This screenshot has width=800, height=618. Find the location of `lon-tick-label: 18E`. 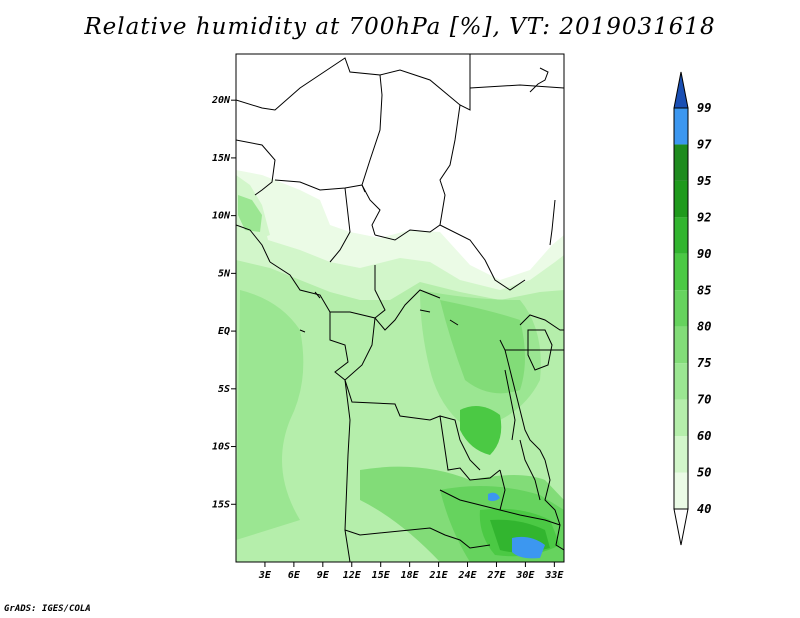

lon-tick-label: 18E is located at coordinates (410, 575).